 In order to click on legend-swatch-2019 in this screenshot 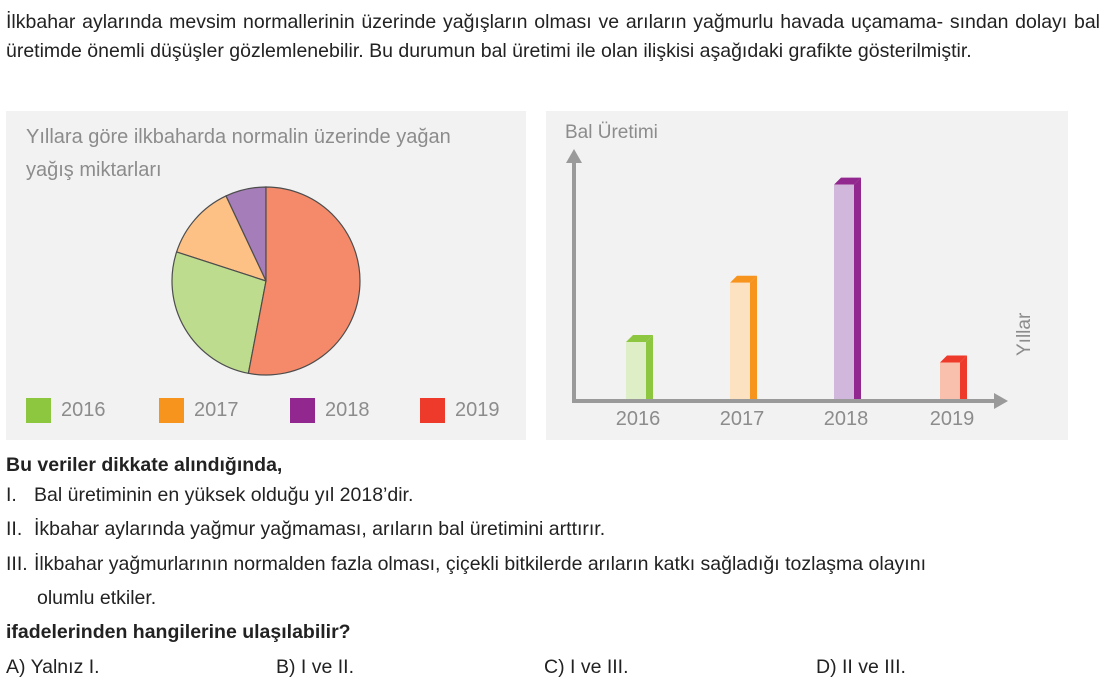, I will do `click(432, 410)`.